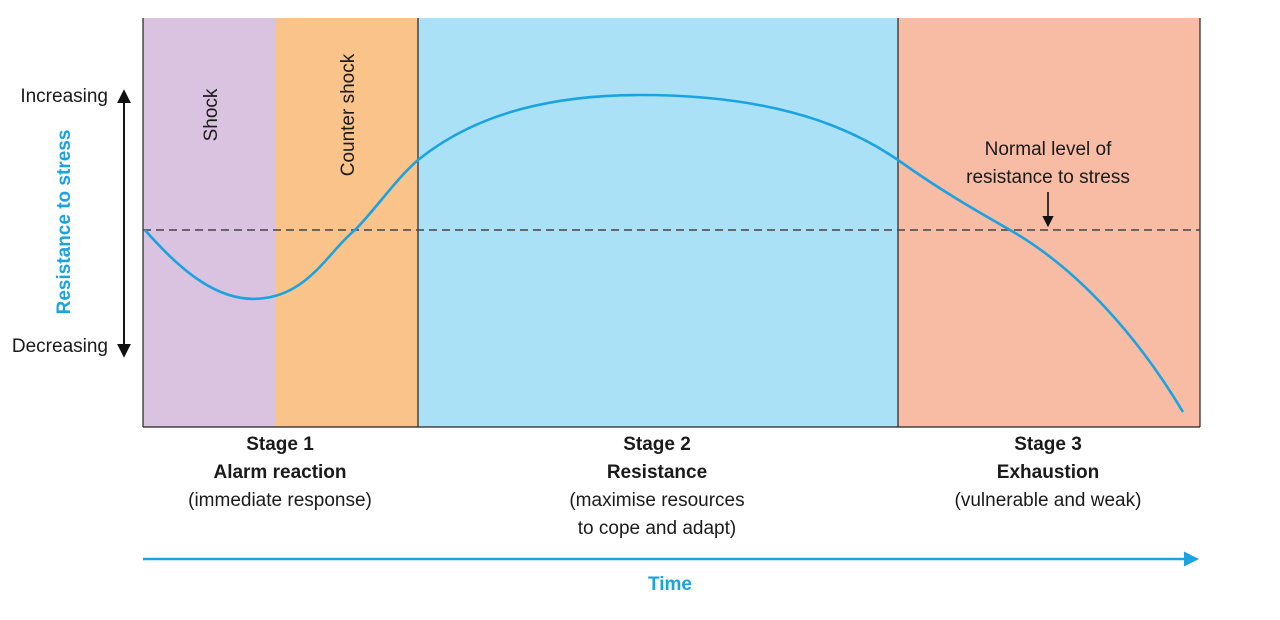 This screenshot has height=620, width=1280. Describe the element at coordinates (1048, 444) in the screenshot. I see `stage-number: Stage 3` at that location.